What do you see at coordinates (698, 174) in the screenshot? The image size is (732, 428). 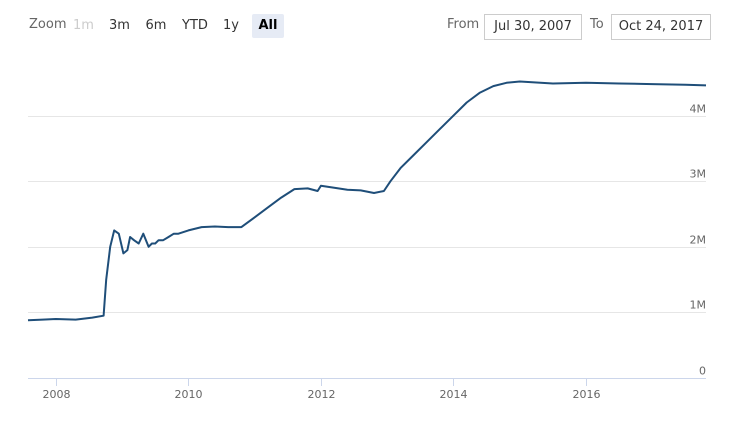 I see `y-tick-label: 3M` at bounding box center [698, 174].